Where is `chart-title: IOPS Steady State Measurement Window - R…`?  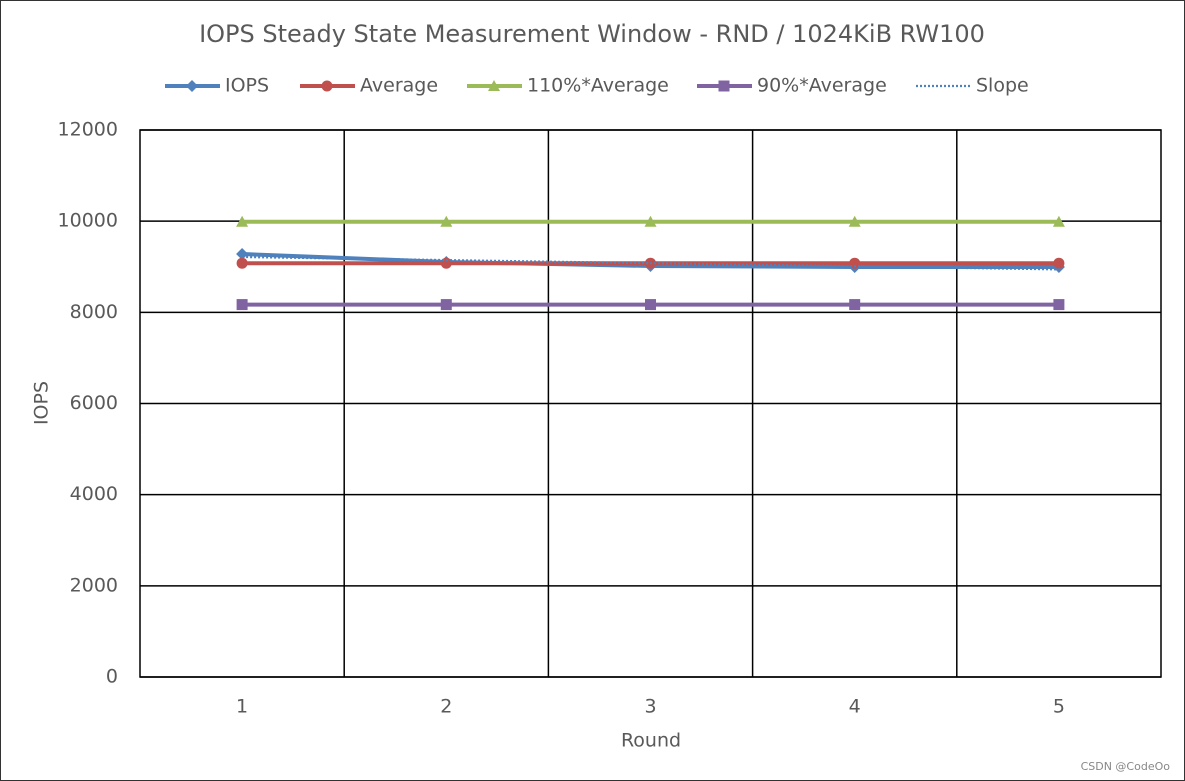
chart-title: IOPS Steady State Measurement Window - R… is located at coordinates (592, 34).